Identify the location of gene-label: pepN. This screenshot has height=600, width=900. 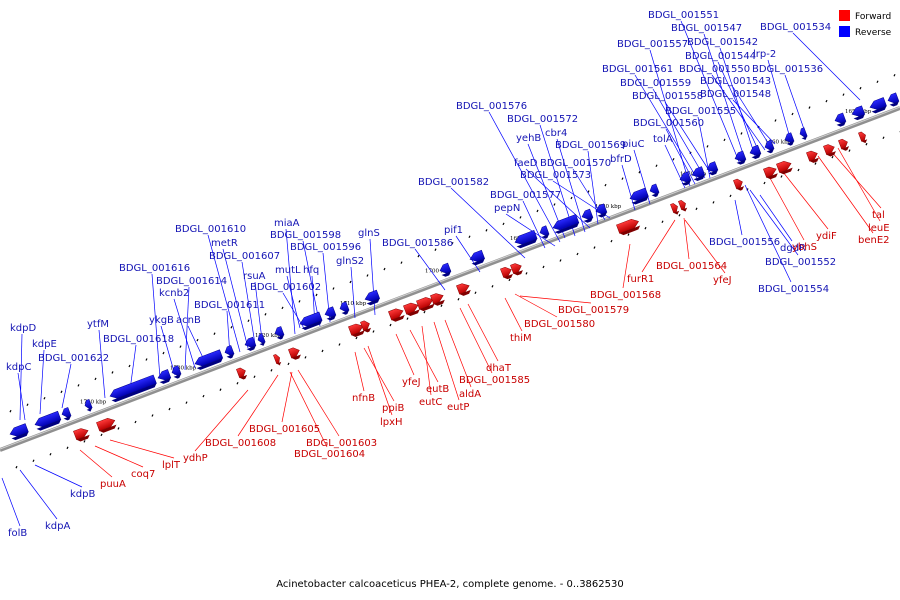
(507, 208).